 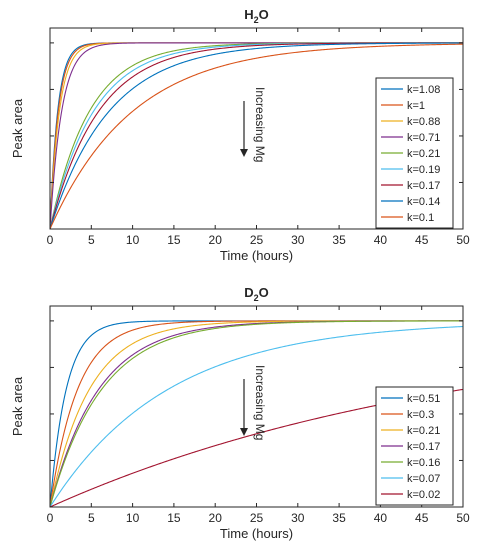 What do you see at coordinates (416, 106) in the screenshot?
I see `legend-label: k=1` at bounding box center [416, 106].